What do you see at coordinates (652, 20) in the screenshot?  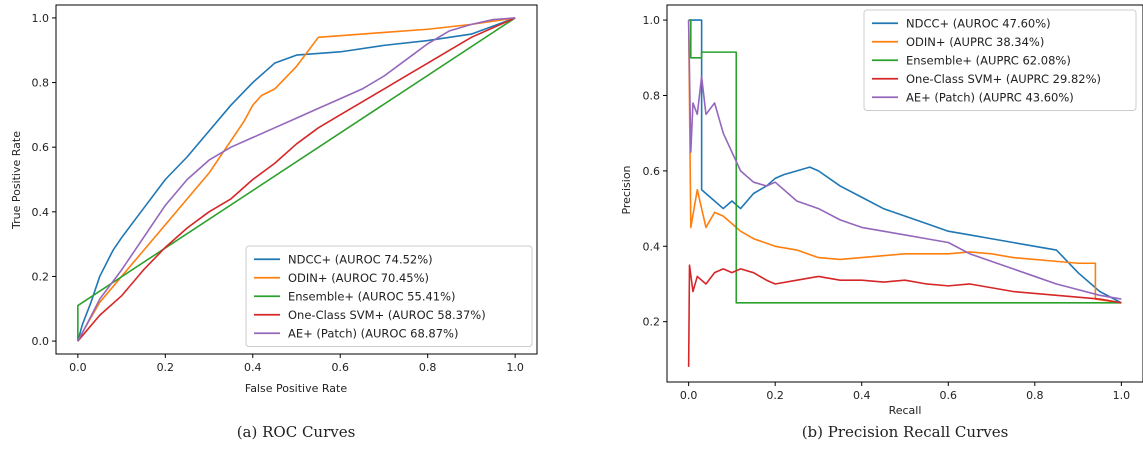 I see `pr-y-tick-label: 1.0` at bounding box center [652, 20].